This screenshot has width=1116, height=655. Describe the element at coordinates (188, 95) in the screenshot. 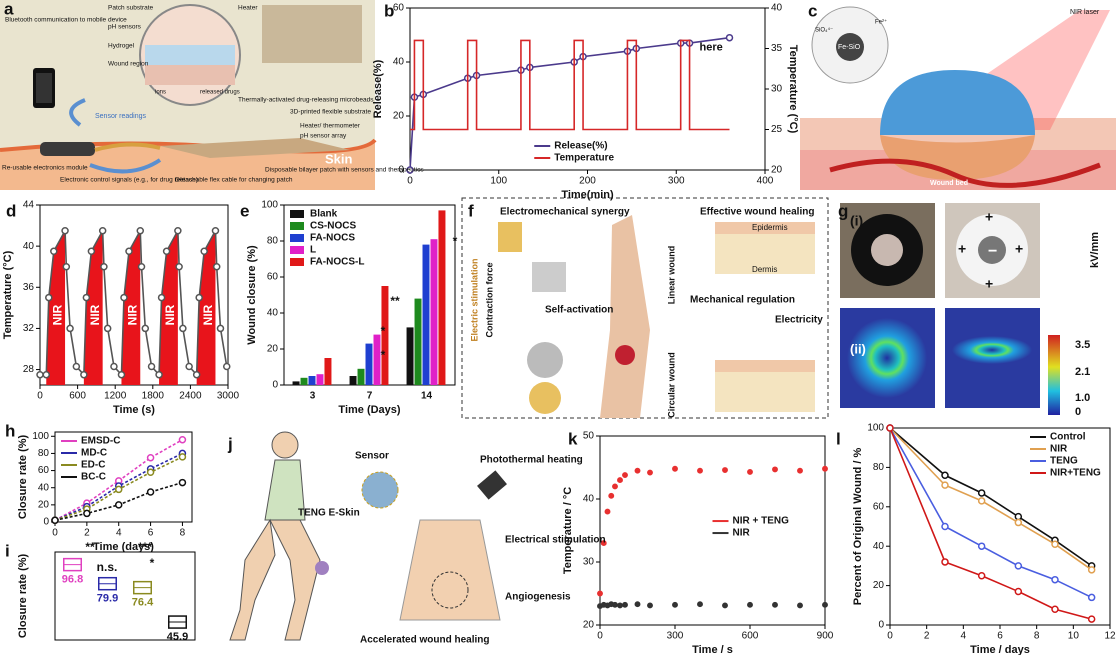

I see `panel-a-art` at that location.